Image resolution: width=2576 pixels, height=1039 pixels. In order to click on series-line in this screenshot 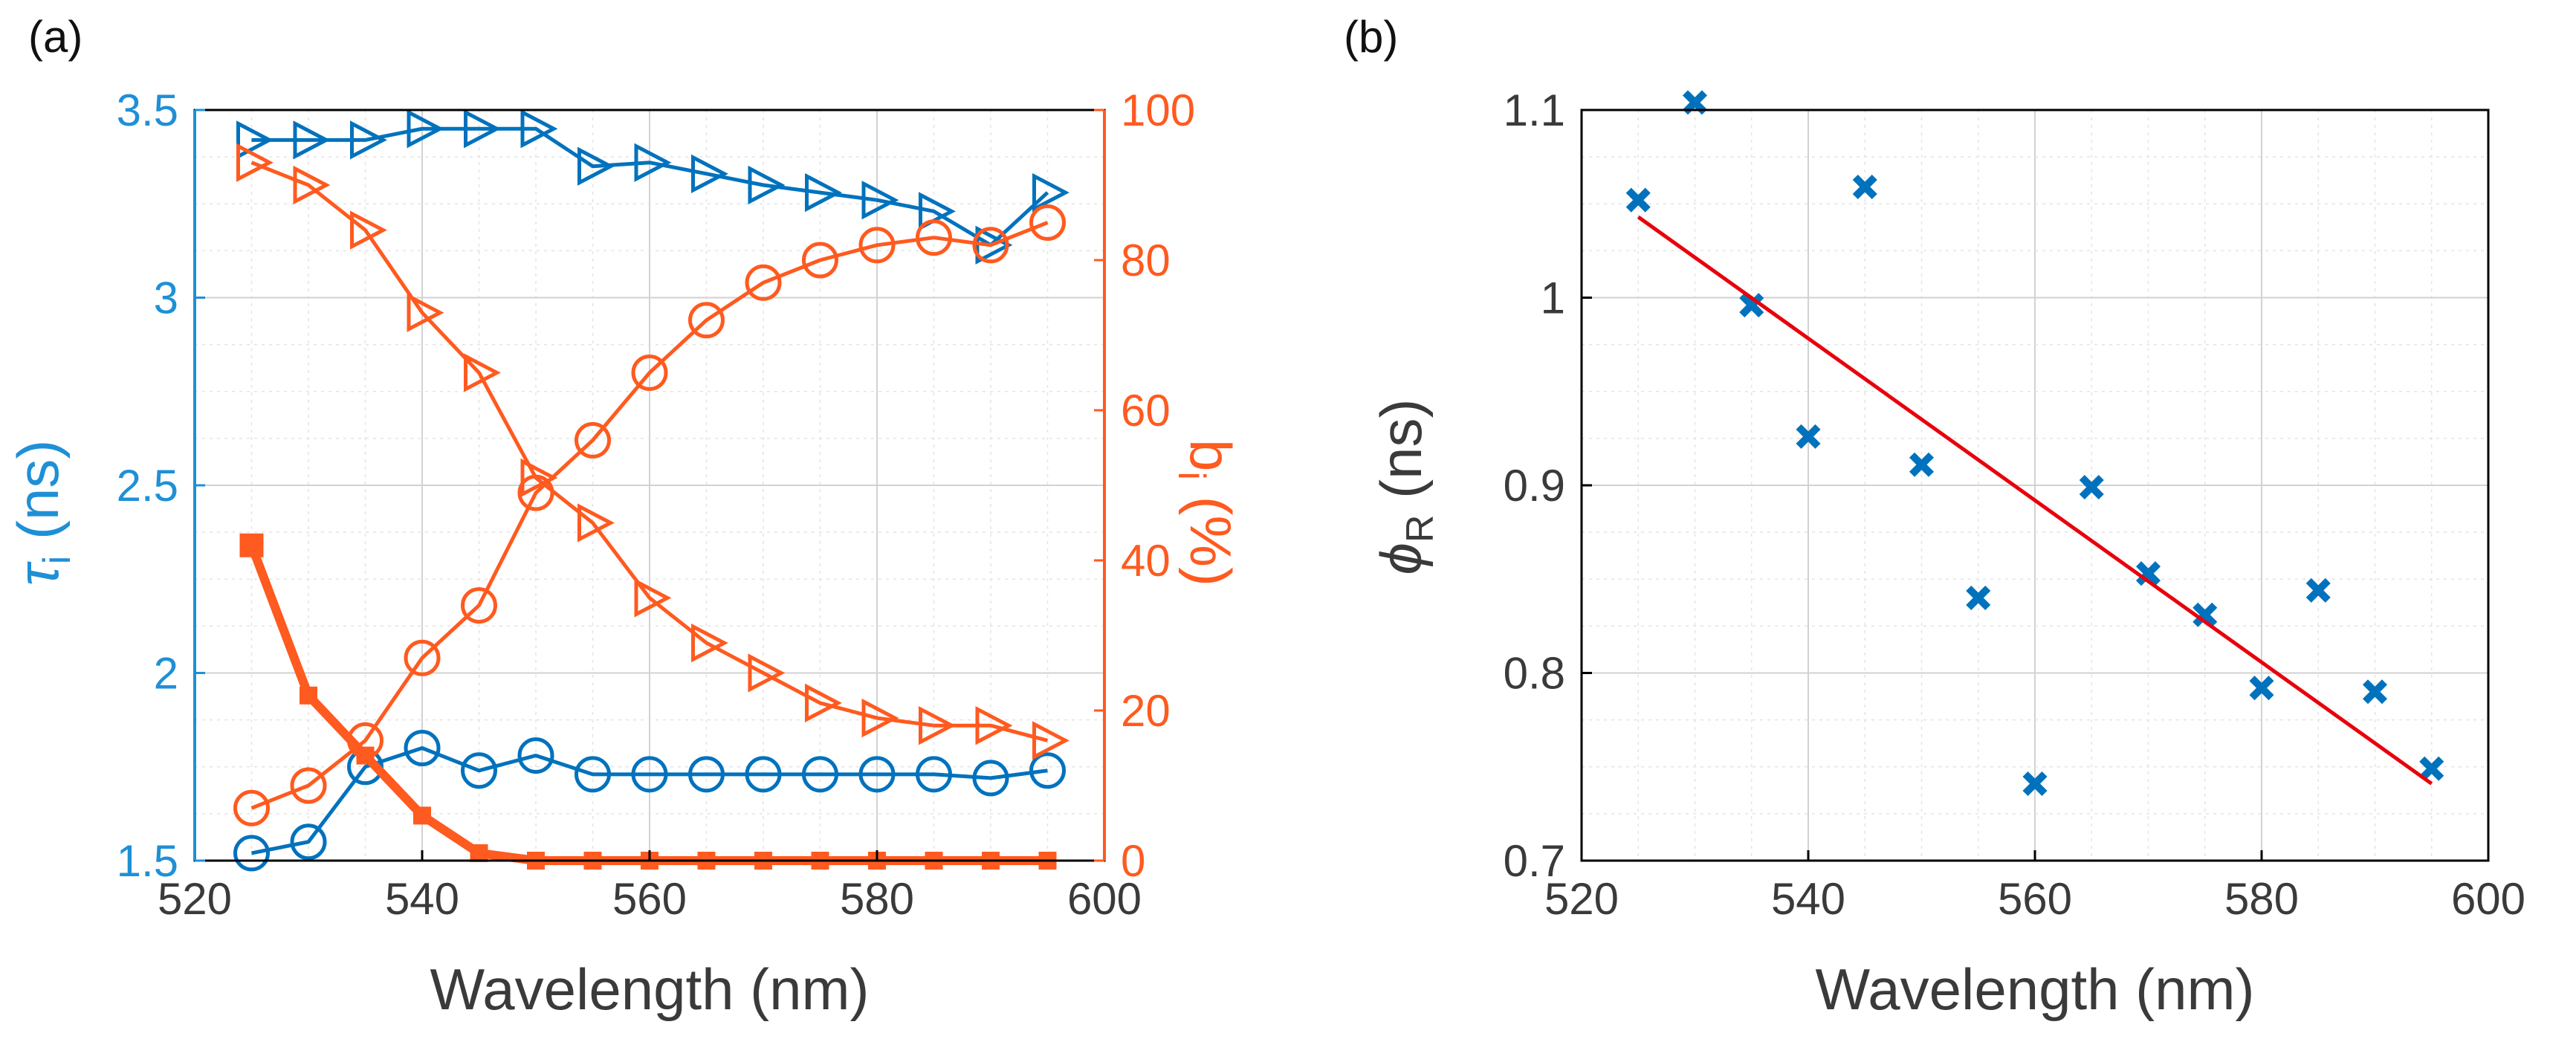, I will do `click(650, 186)`.